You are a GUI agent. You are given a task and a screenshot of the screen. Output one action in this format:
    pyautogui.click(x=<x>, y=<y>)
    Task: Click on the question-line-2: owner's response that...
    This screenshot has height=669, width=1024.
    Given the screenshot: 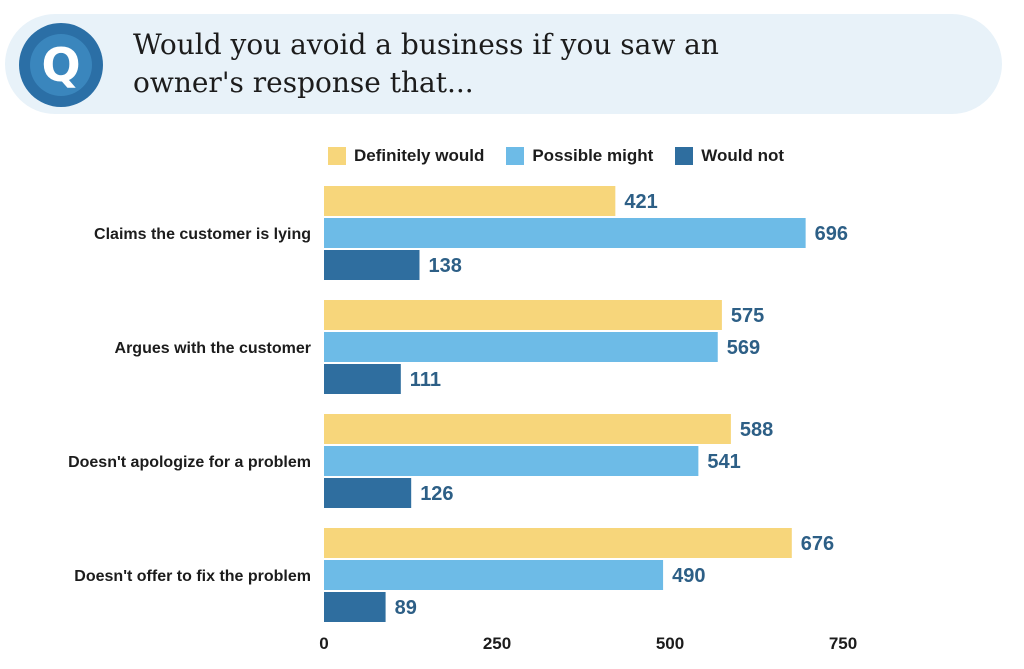 What is the action you would take?
    pyautogui.click(x=303, y=82)
    